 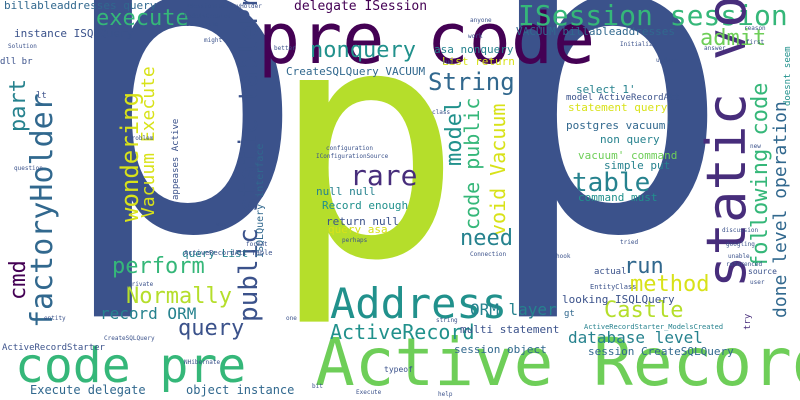 I want to click on word-tried: tried, so click(x=629, y=242).